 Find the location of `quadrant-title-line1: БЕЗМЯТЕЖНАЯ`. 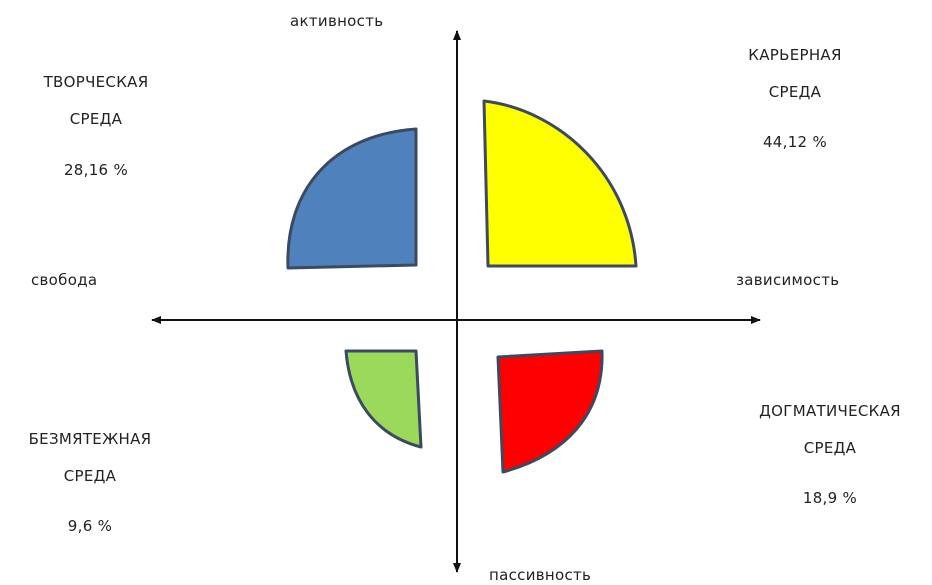

quadrant-title-line1: БЕЗМЯТЕЖНАЯ is located at coordinates (90, 439).